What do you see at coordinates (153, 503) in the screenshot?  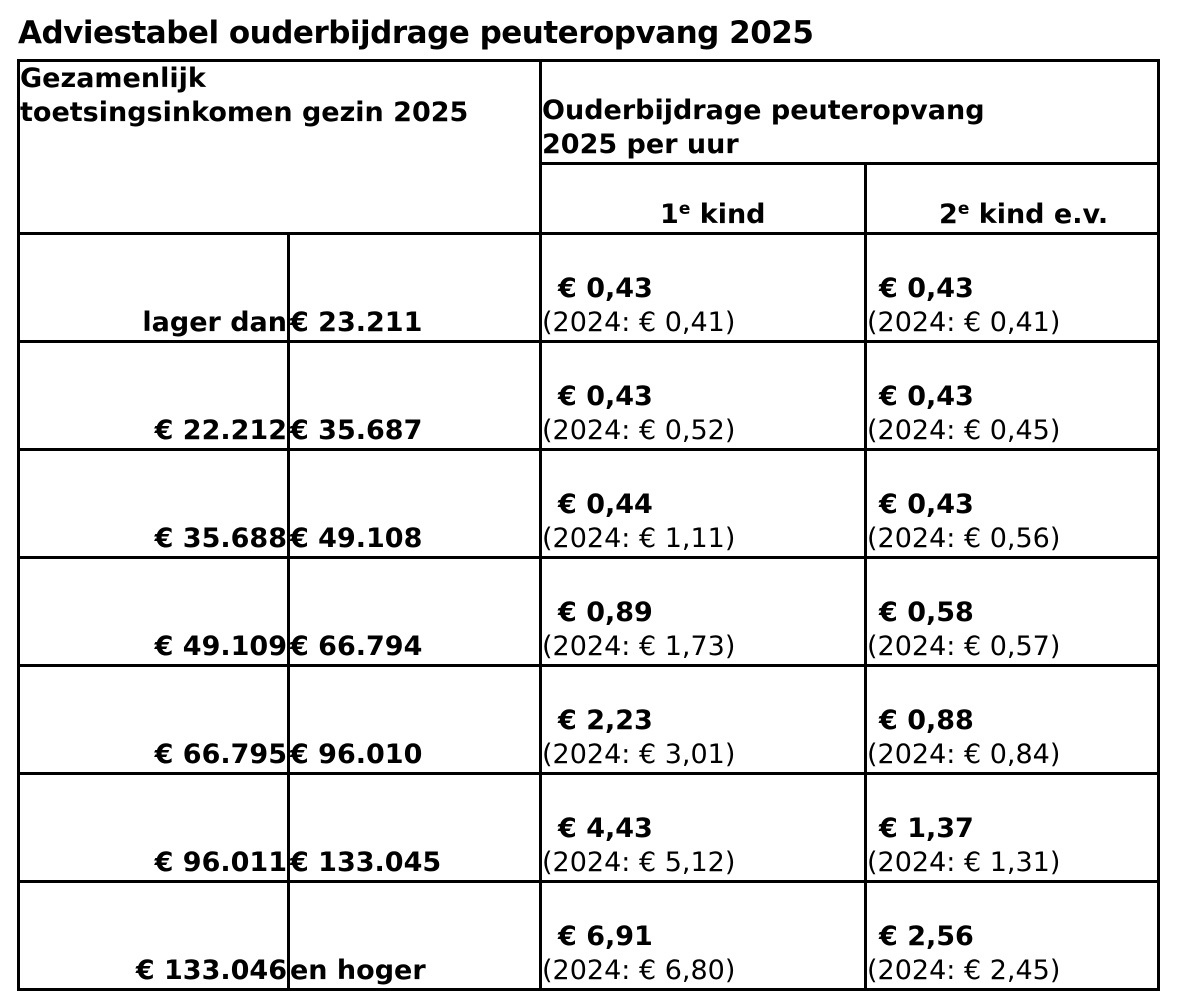 I see `income-from-cell: € 35.688` at bounding box center [153, 503].